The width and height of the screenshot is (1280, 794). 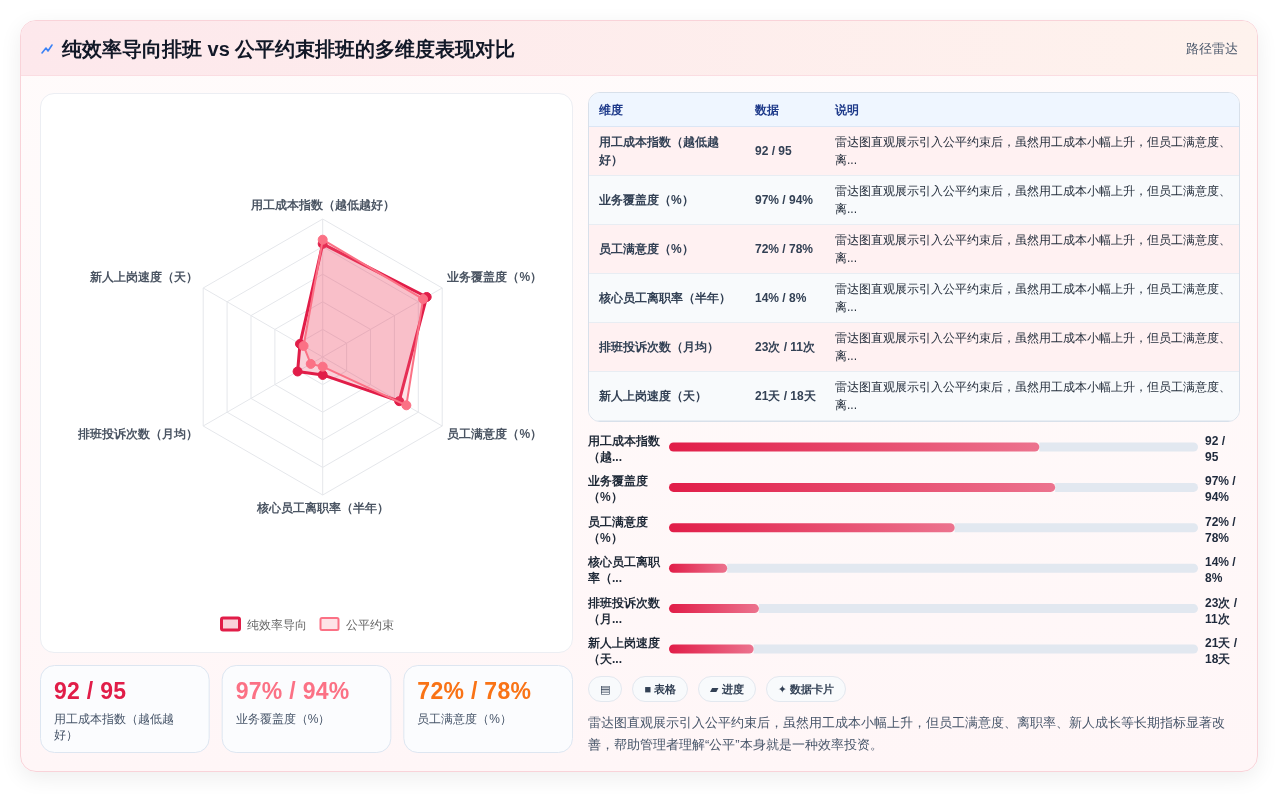 I want to click on y2-tick-label: 72% / 78%, so click(x=1221, y=529).